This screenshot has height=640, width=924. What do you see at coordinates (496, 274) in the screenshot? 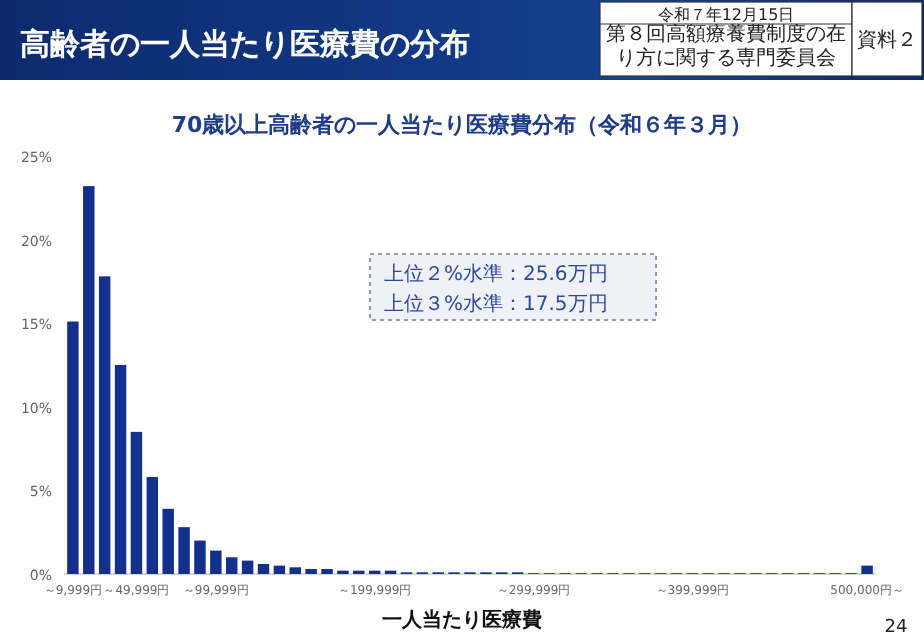
I see `annotation: 上位２%水準：25.6万円` at bounding box center [496, 274].